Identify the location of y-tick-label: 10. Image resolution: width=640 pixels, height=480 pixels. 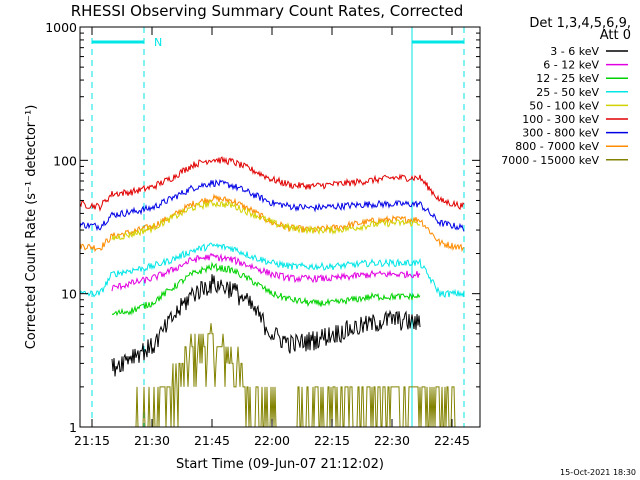
(69, 294).